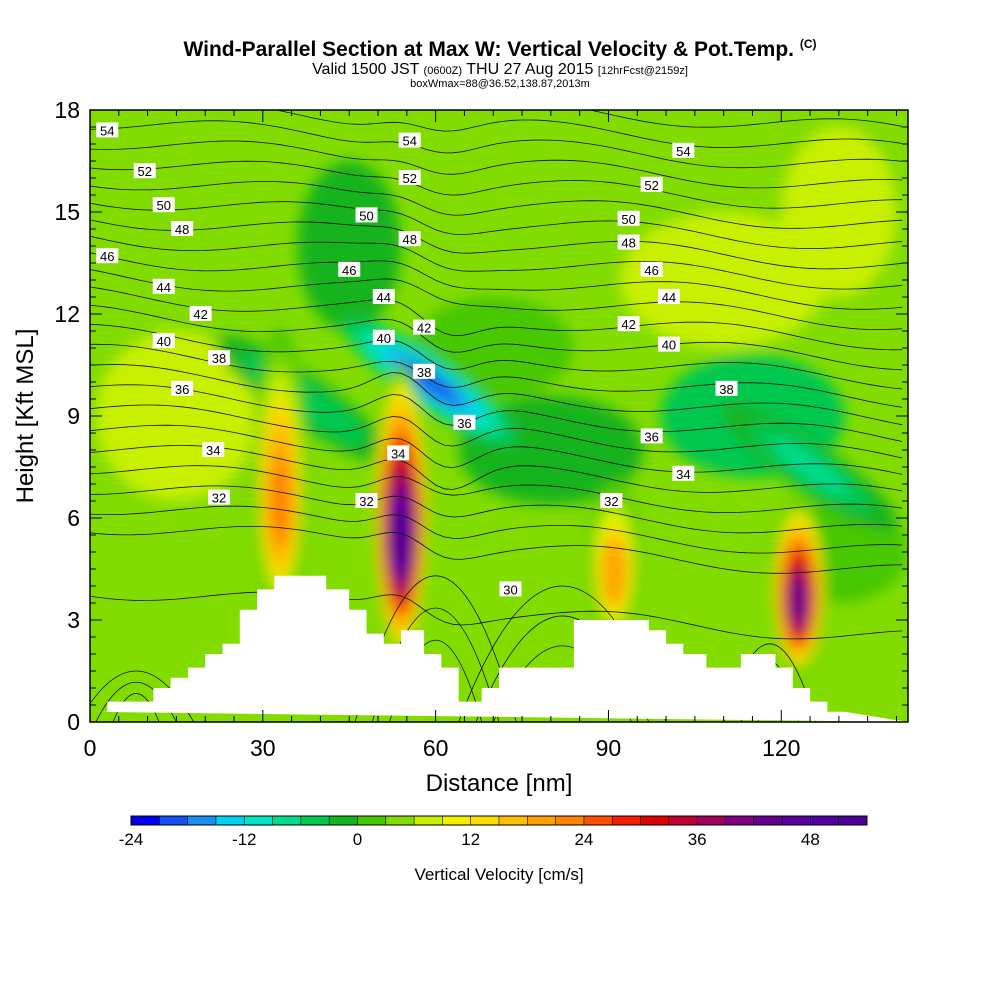 This screenshot has height=1000, width=1000. Describe the element at coordinates (808, 44) in the screenshot. I see `copyright-mark: (C)` at that location.